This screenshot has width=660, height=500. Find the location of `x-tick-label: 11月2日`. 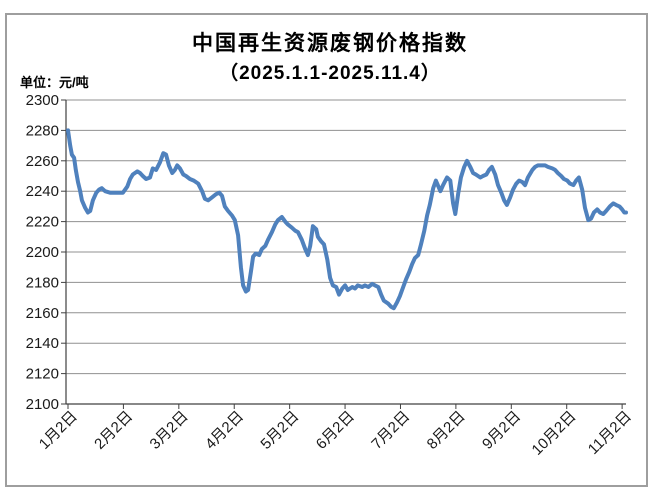

x-tick-label: 11月2日 is located at coordinates (610, 433).